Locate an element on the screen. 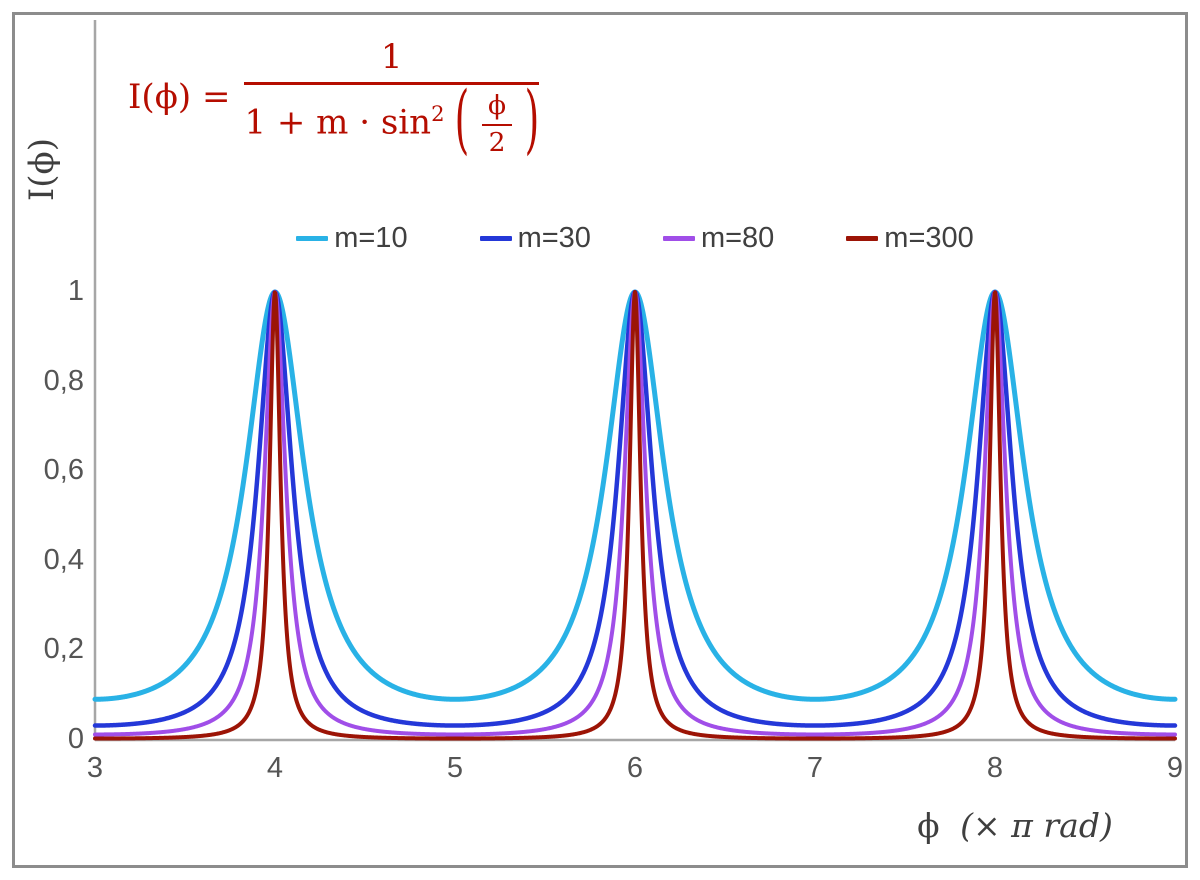 This screenshot has height=880, width=1200. x-tick-label: 5 is located at coordinates (455, 768).